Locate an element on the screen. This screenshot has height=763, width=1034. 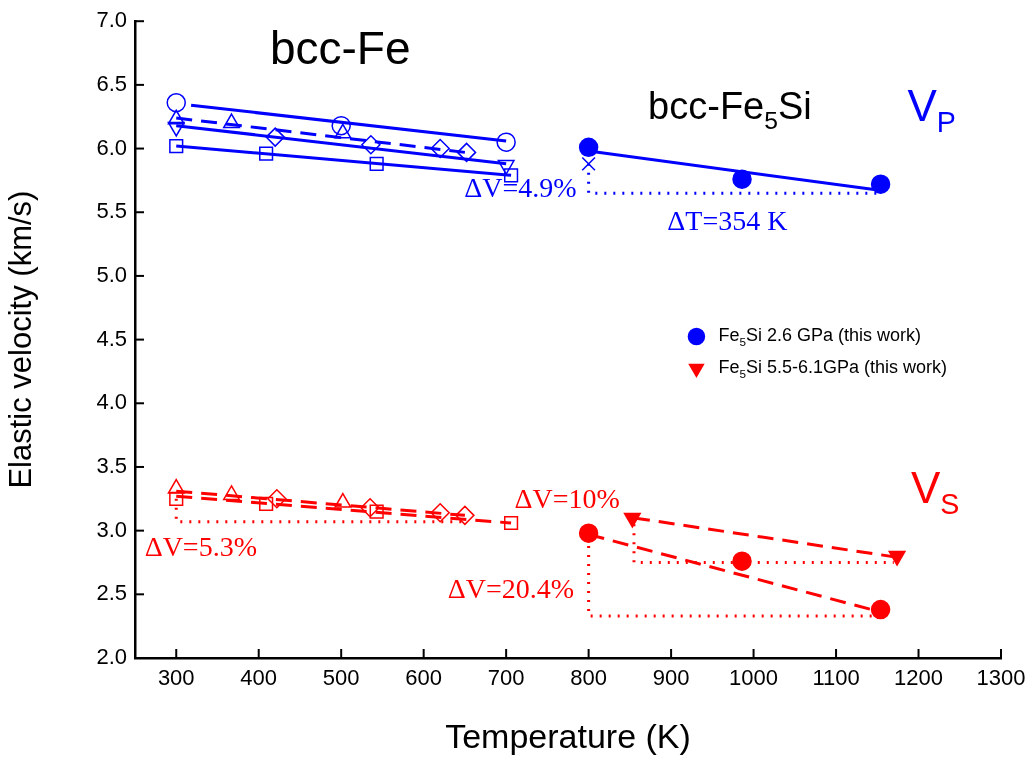
x-tick-label: 800 is located at coordinates (588, 678).